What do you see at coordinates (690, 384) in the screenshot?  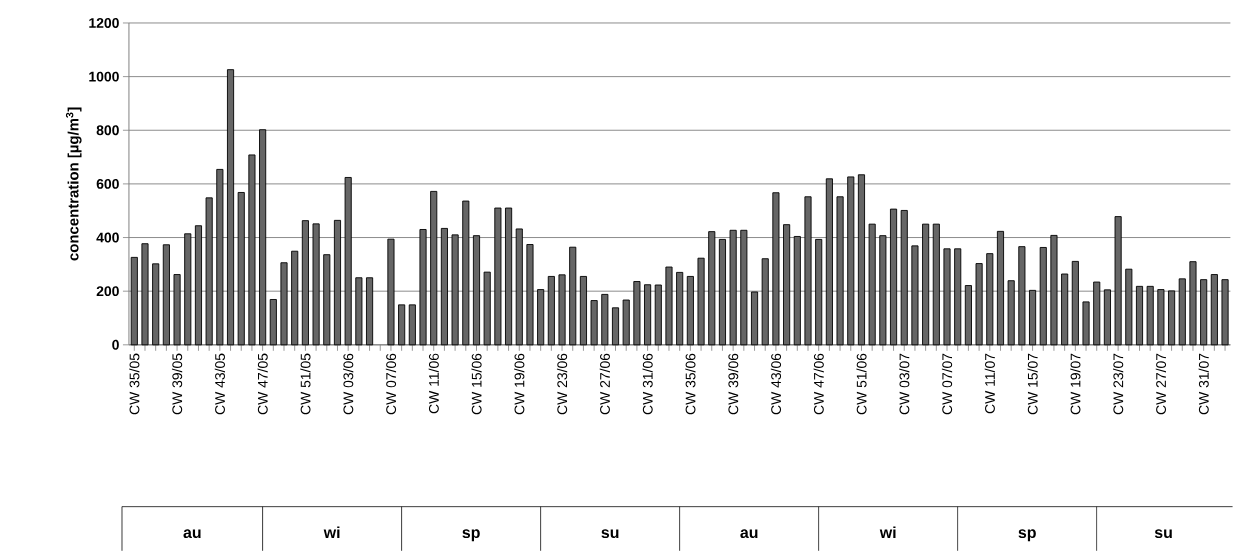 I see `x-tick-label: CW 35/06` at bounding box center [690, 384].